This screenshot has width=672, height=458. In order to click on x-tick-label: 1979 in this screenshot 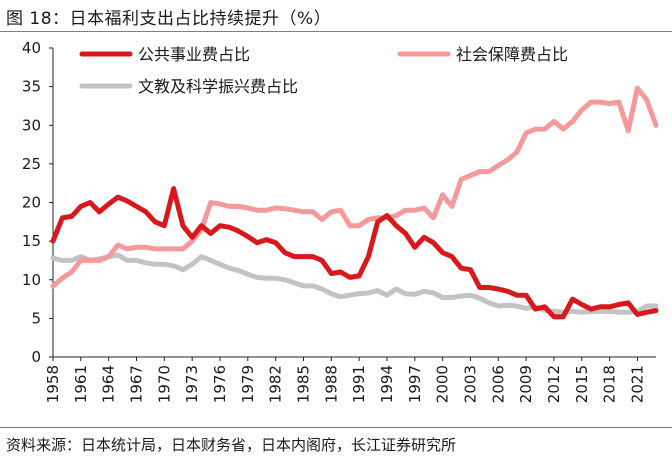, I will do `click(248, 384)`.